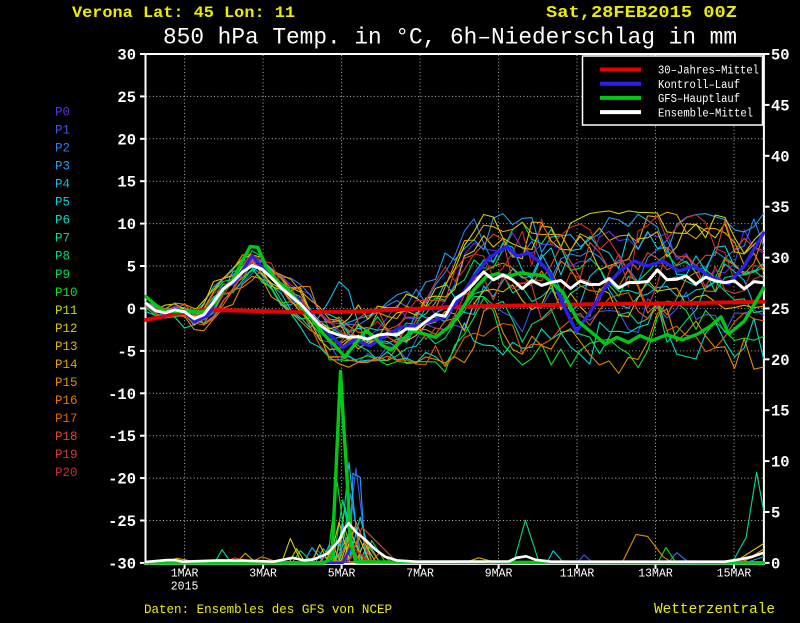  What do you see at coordinates (268, 610) in the screenshot?
I see `svg-text:Daten: Ensembles des GFS von N: Daten: Ensembles des GFS von NCEP` at bounding box center [268, 610].